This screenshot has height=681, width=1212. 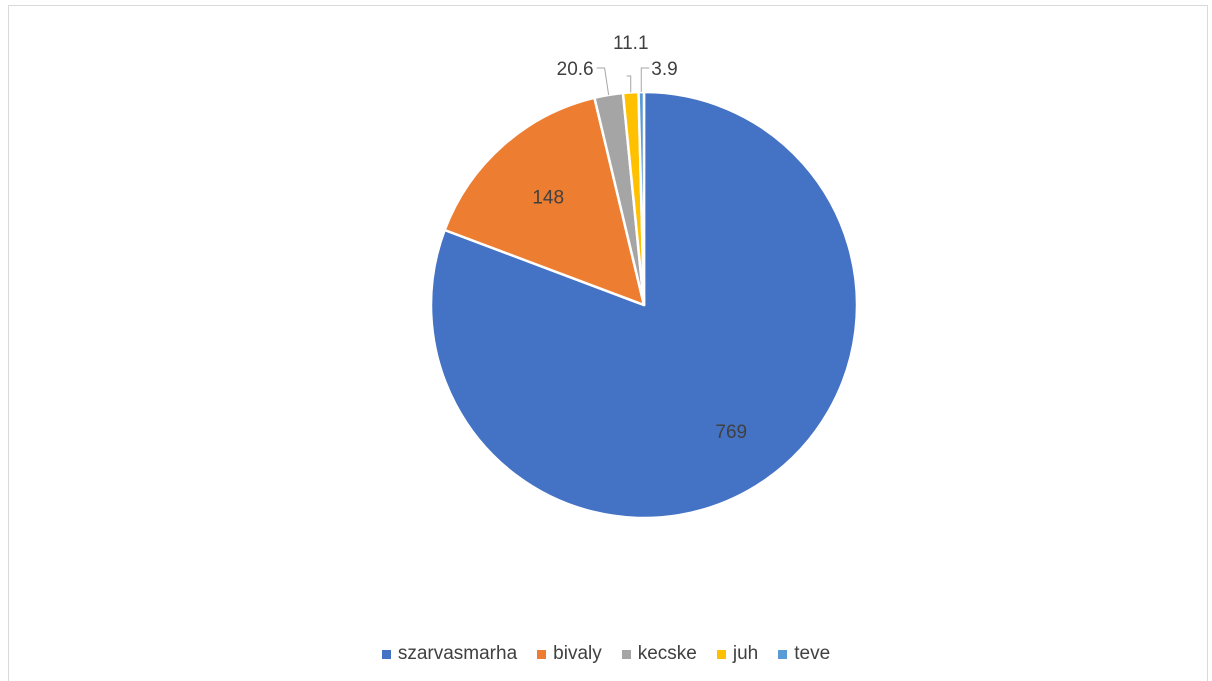 What do you see at coordinates (548, 197) in the screenshot?
I see `data-label-bivaly: 148` at bounding box center [548, 197].